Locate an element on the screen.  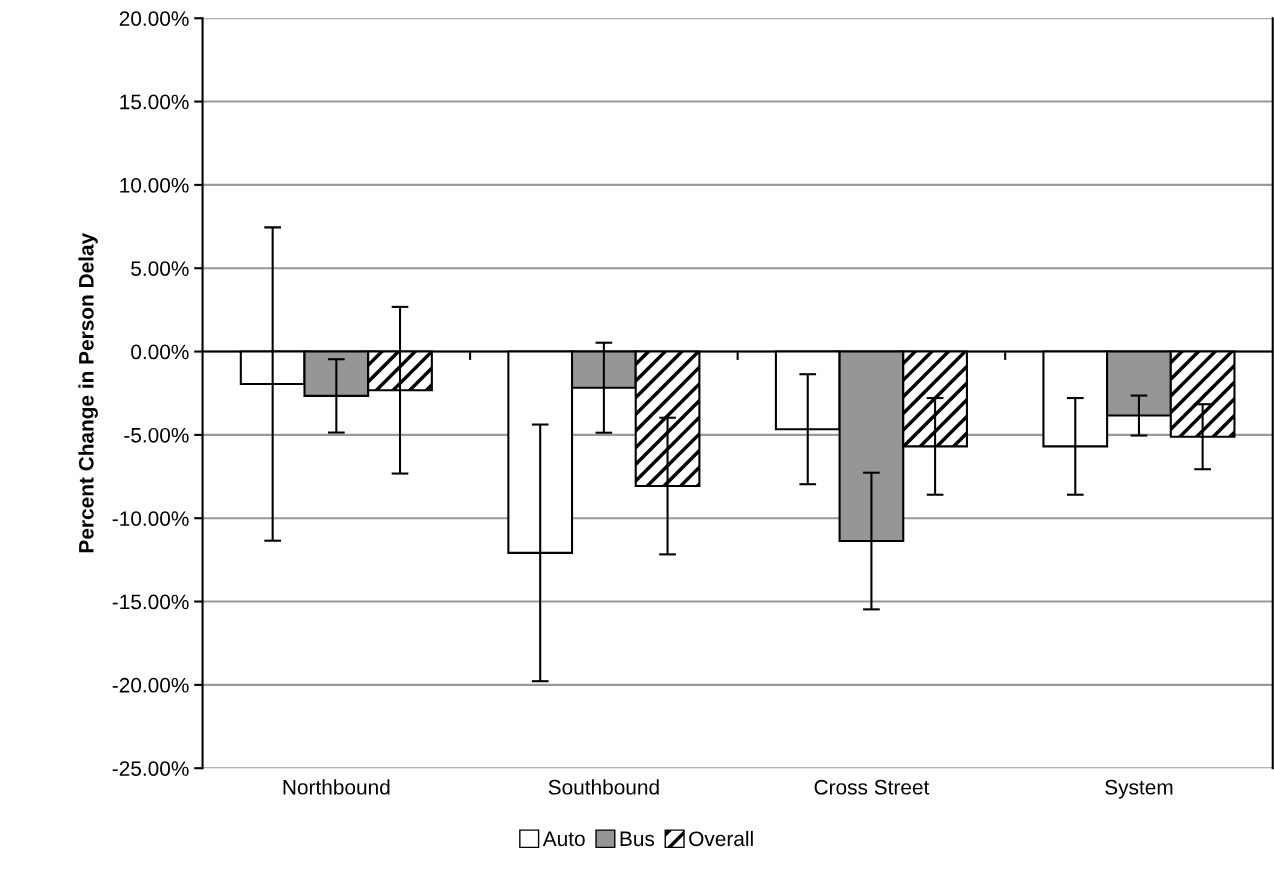
legend-label: Bus is located at coordinates (637, 839).